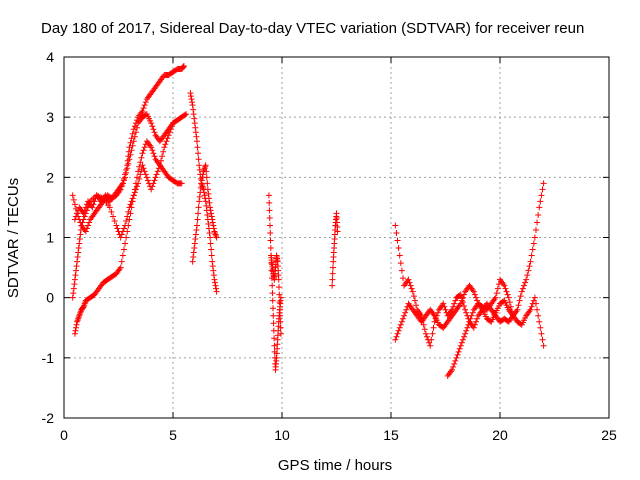 The width and height of the screenshot is (640, 480). What do you see at coordinates (50, 177) in the screenshot?
I see `y-tick-label: 2` at bounding box center [50, 177].